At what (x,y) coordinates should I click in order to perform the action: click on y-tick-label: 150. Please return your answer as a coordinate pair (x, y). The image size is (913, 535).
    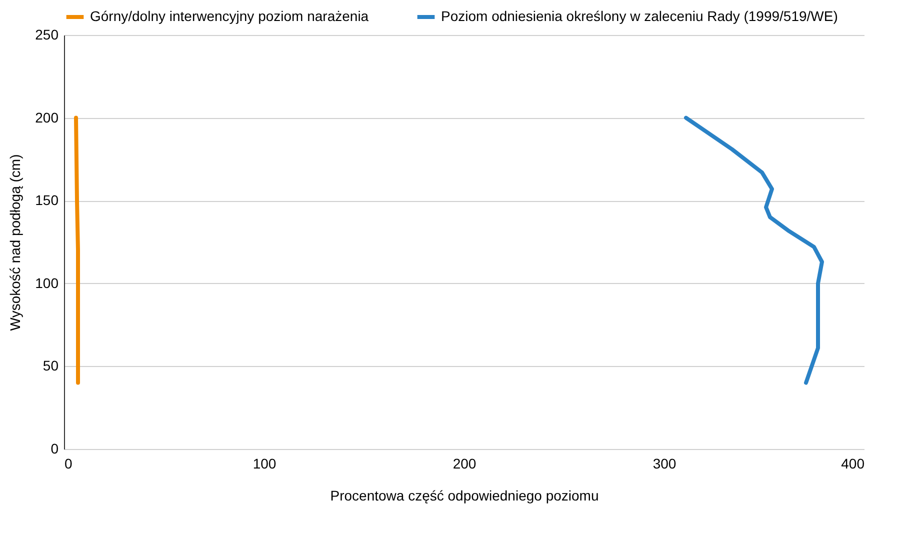
    Looking at the image, I should click on (47, 200).